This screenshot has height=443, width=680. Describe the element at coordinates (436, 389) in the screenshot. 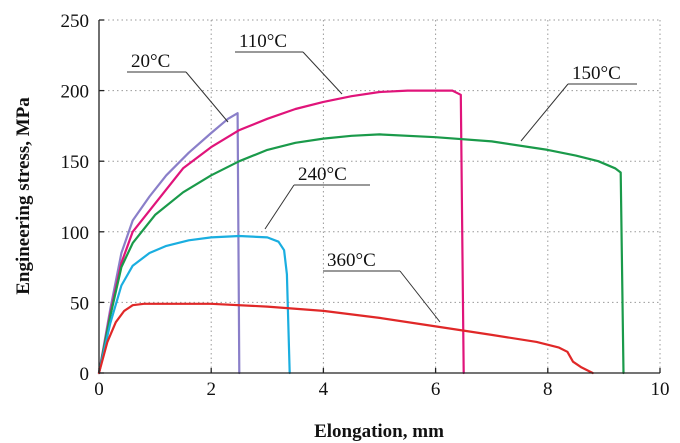

I see `x-tick-label: 6` at that location.